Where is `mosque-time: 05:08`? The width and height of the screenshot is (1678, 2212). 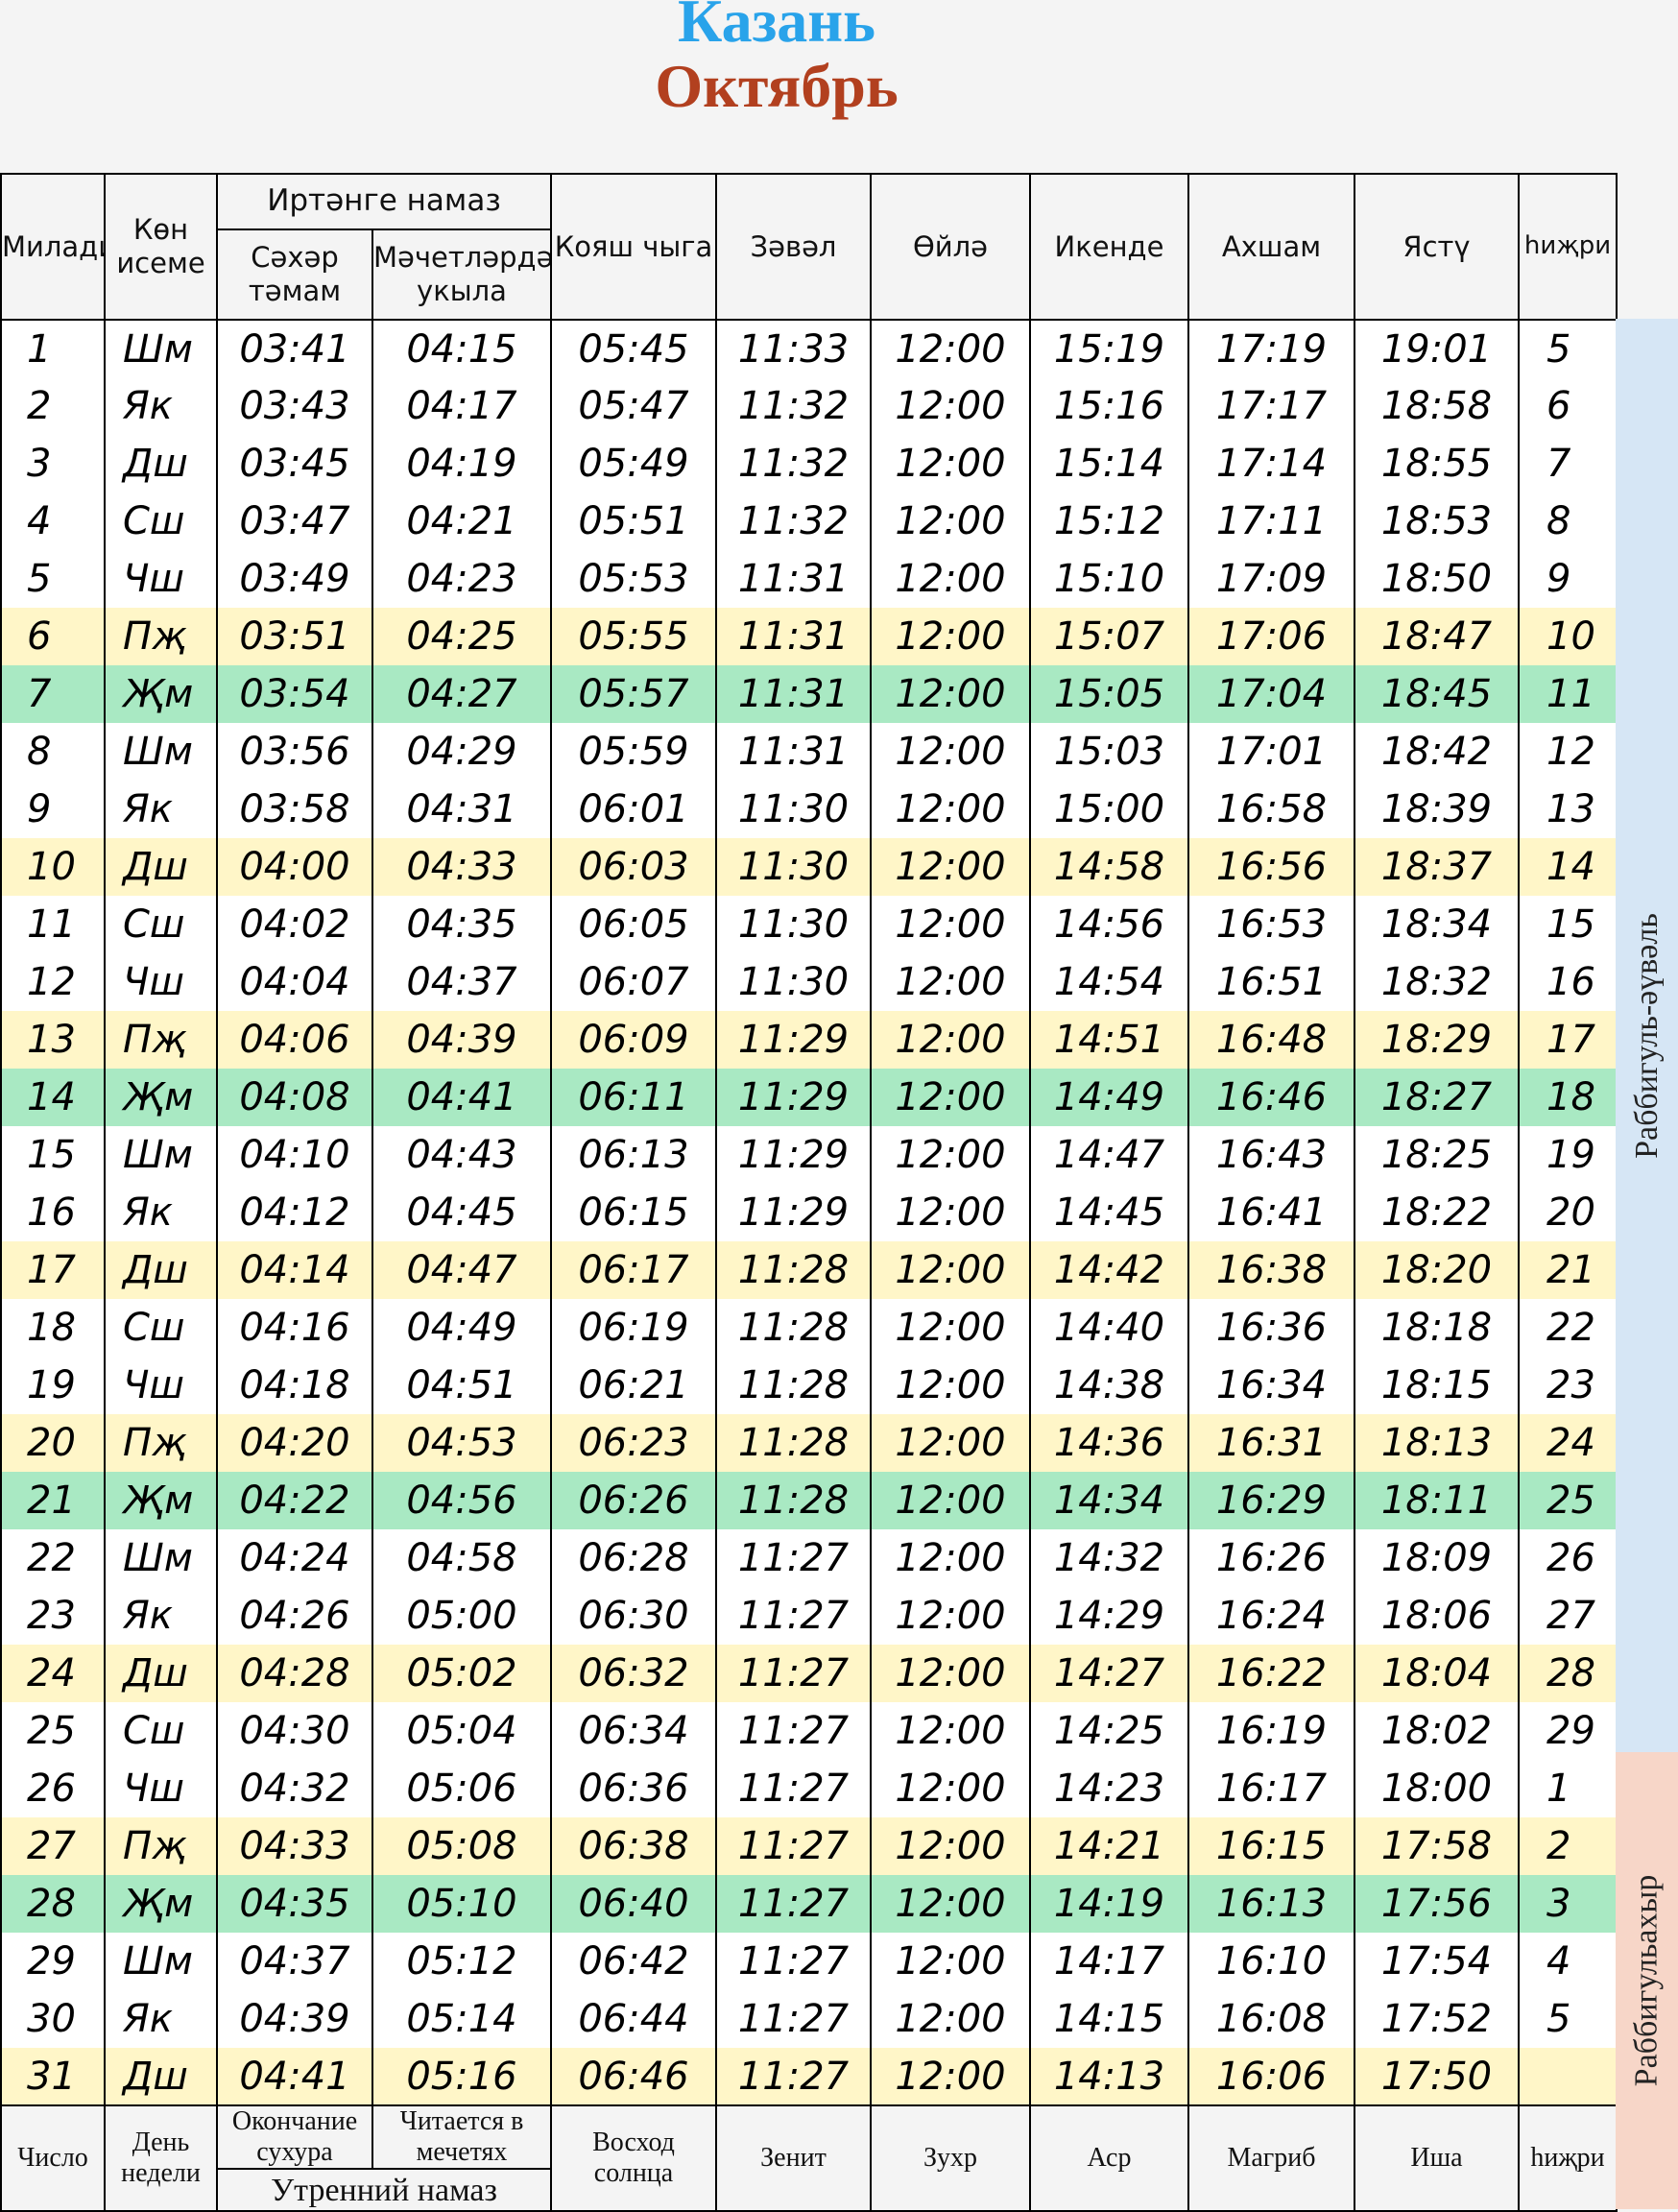
mosque-time: 05:08 is located at coordinates (462, 1846).